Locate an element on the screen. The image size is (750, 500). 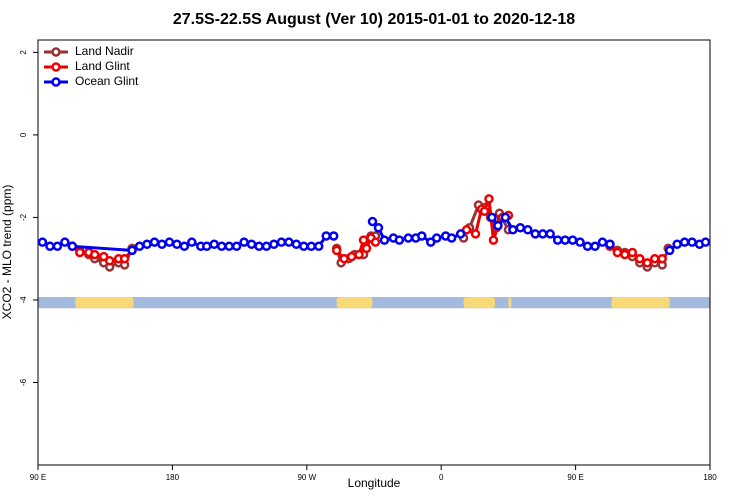
x-axis-label: Longitude is located at coordinates (374, 483).